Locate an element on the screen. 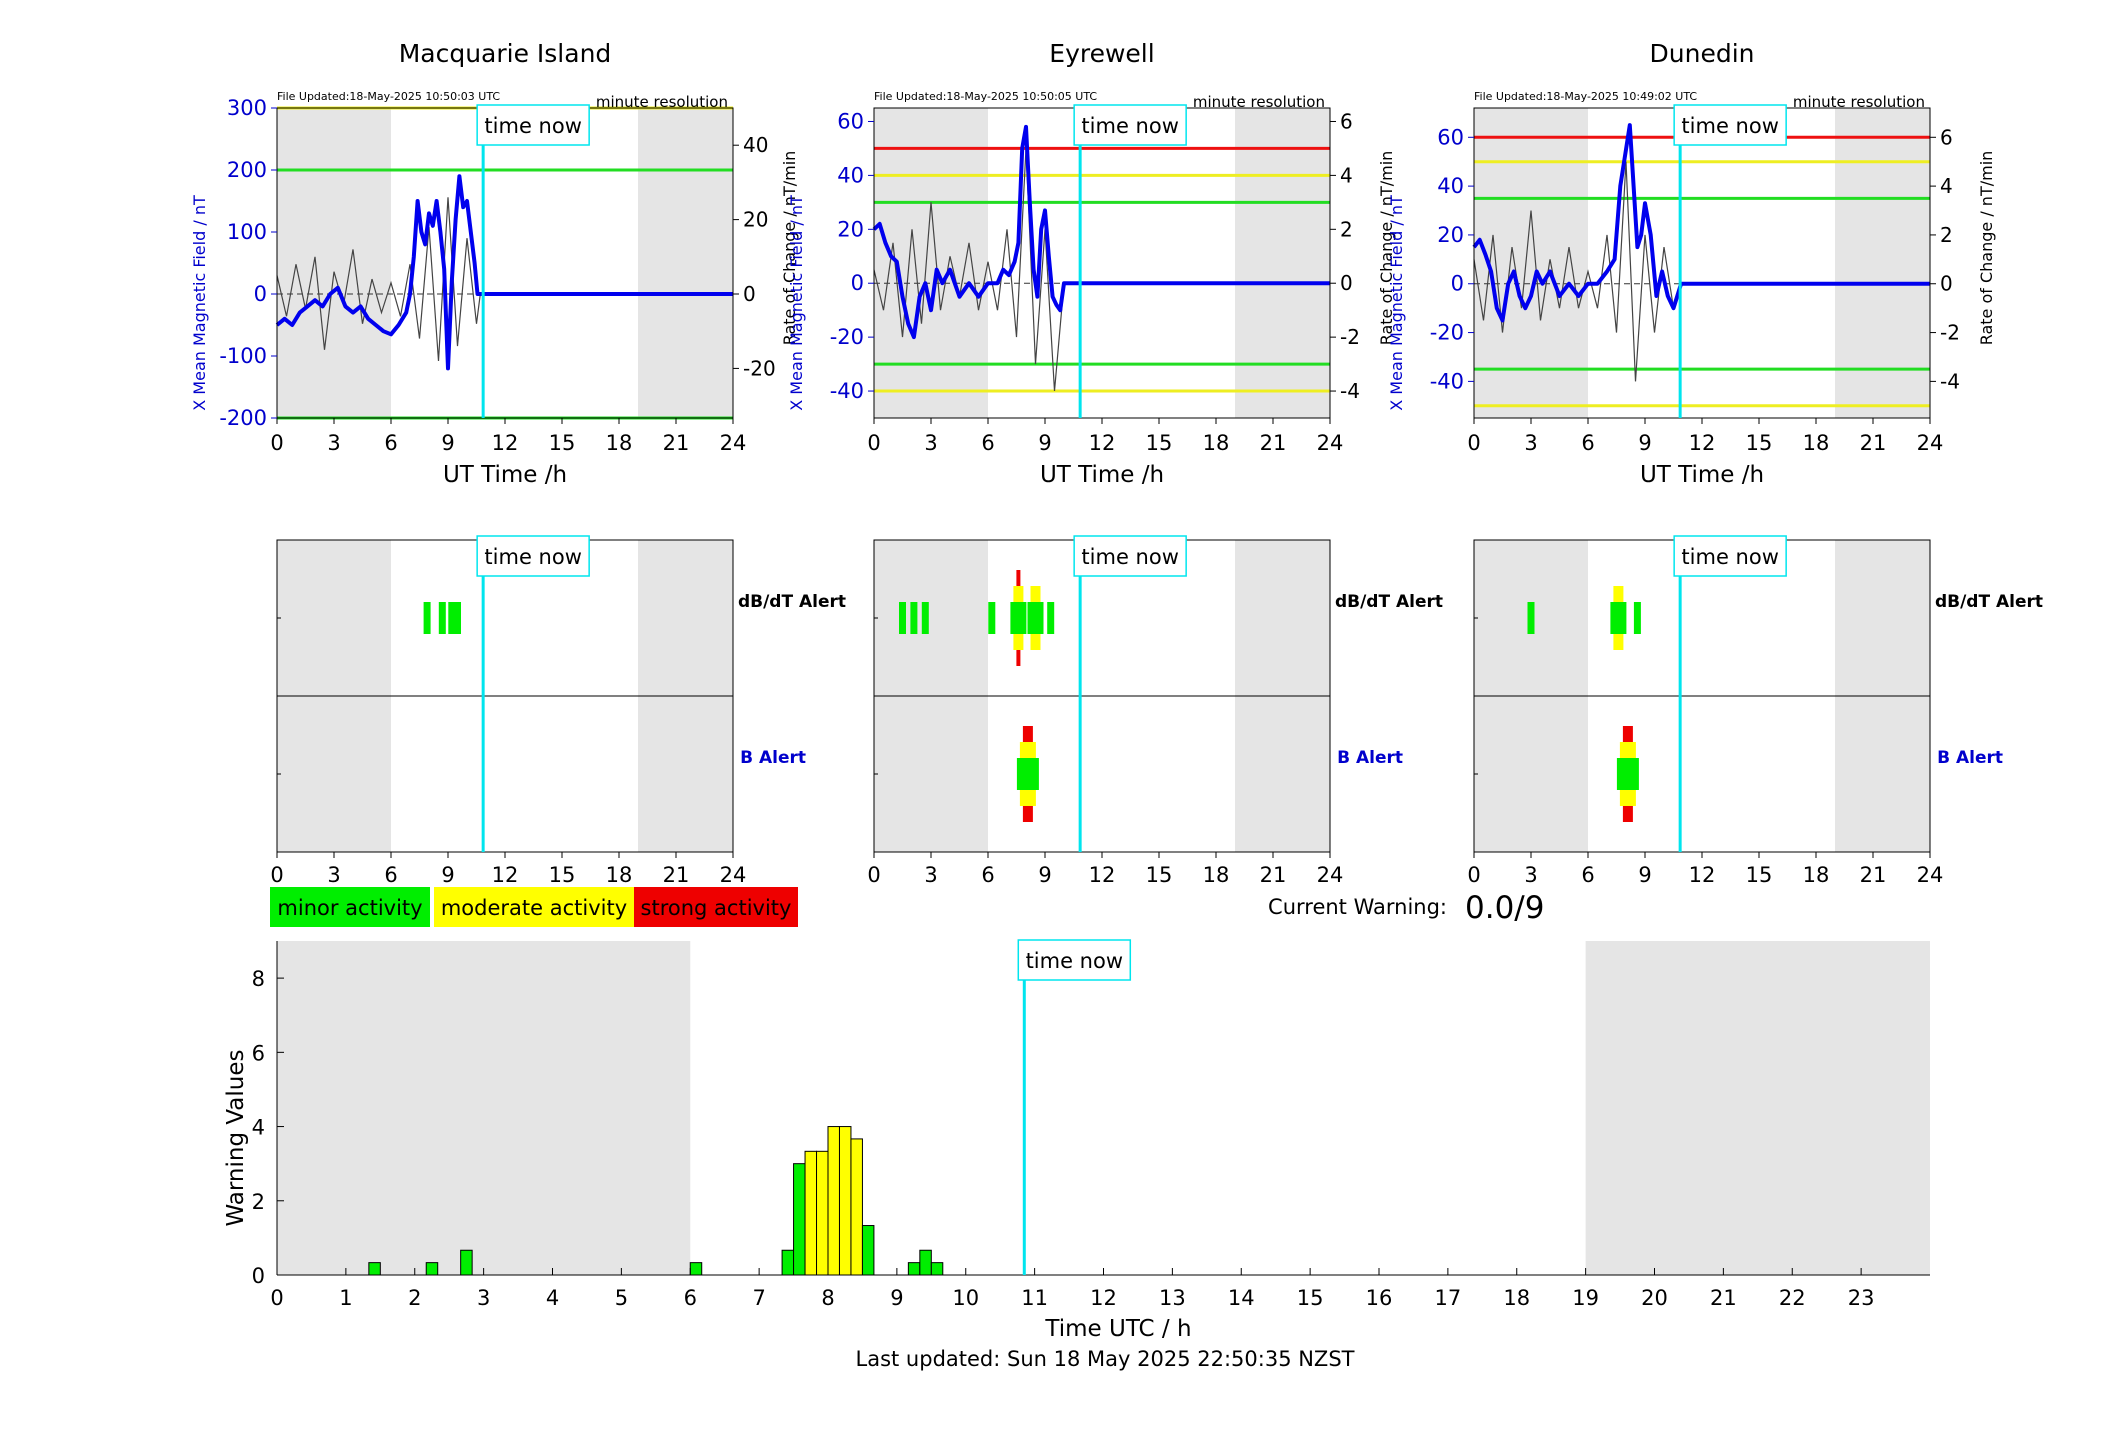 The width and height of the screenshot is (2117, 1437). station-3-alert-xtick-label-0: 0 is located at coordinates (1473, 875).